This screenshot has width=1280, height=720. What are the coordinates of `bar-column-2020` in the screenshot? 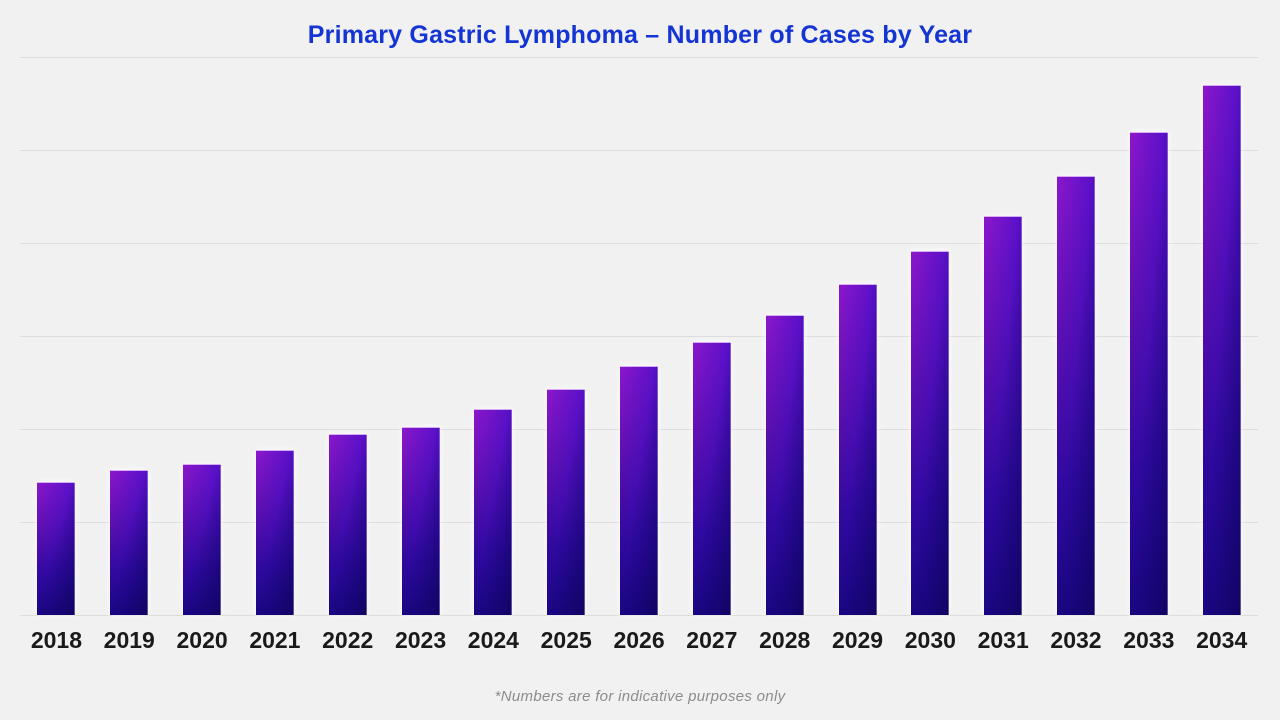 It's located at (202, 336).